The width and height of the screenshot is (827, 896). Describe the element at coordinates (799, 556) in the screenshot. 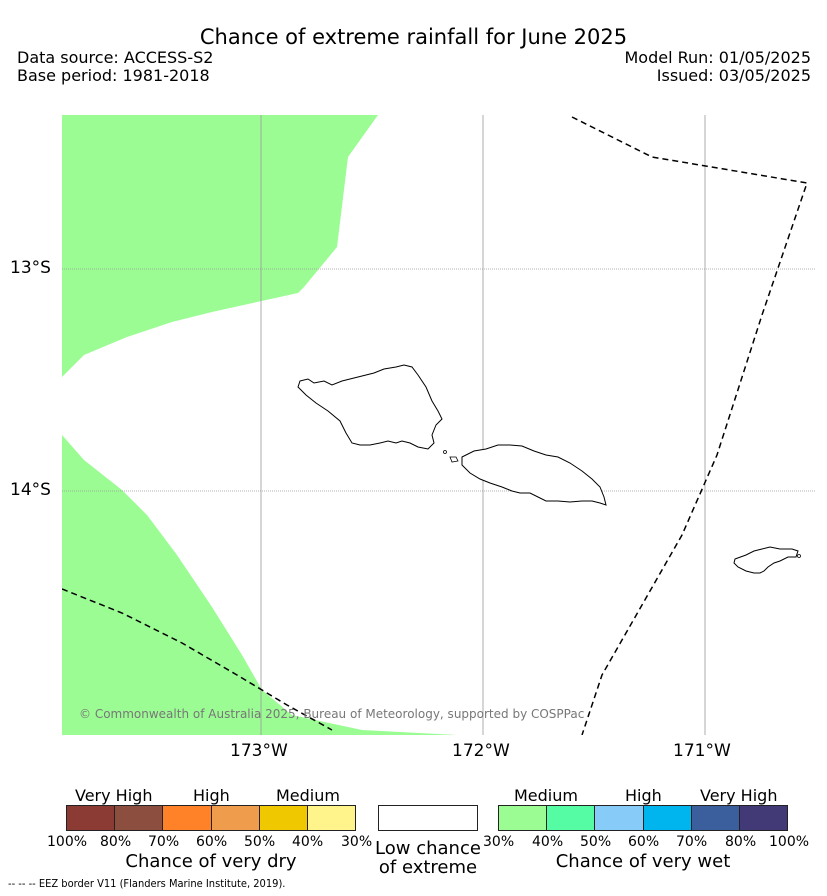

I see `aunuu-island` at that location.